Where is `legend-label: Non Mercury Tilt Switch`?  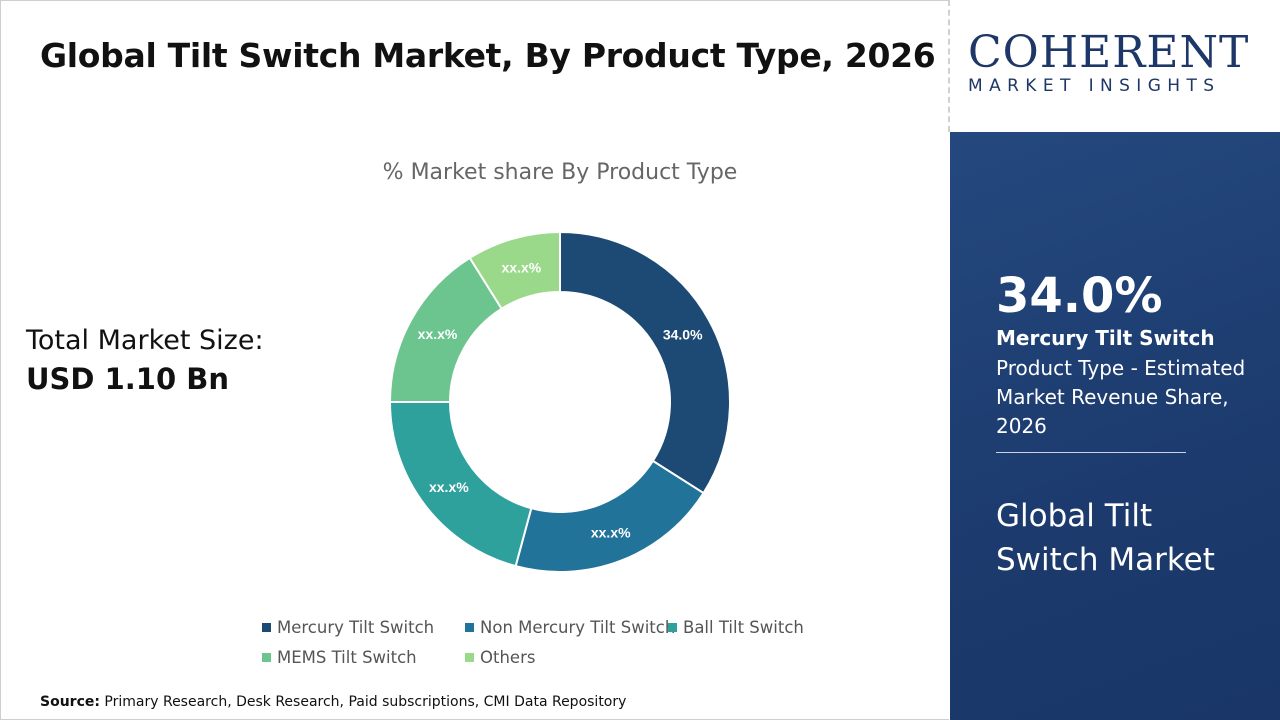
legend-label: Non Mercury Tilt Switch is located at coordinates (578, 627).